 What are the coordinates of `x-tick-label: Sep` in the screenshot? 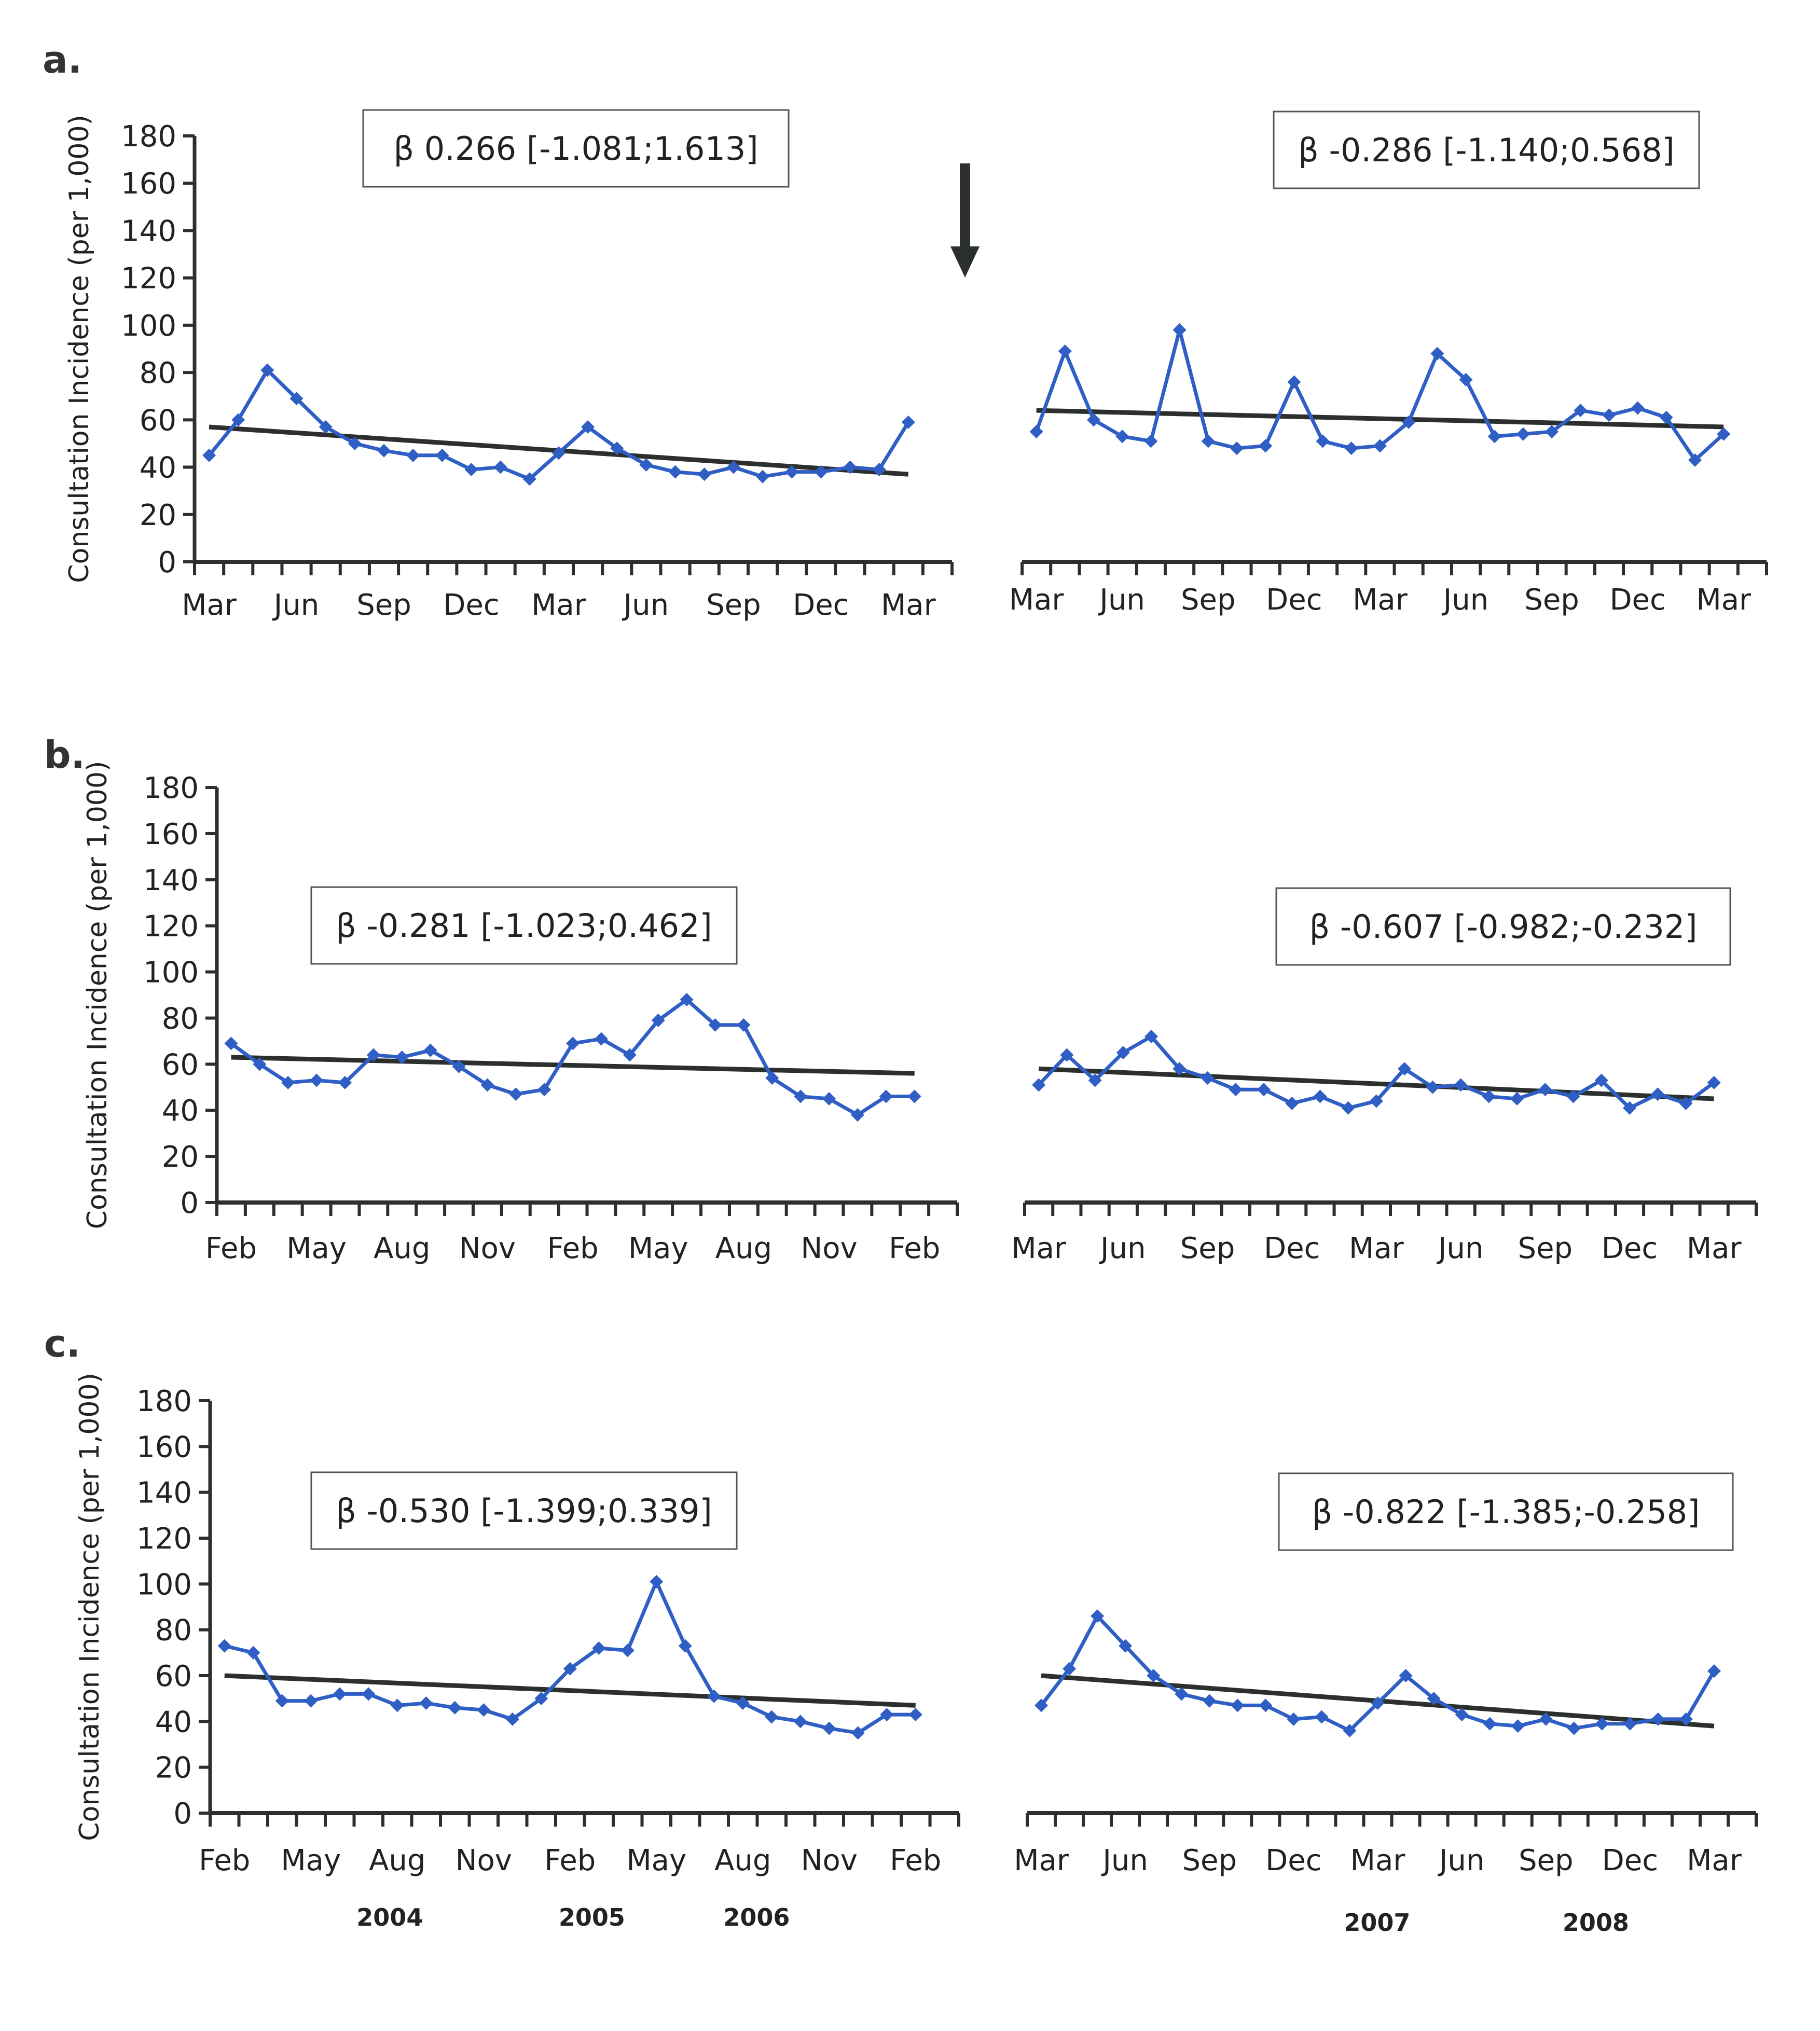 It's located at (384, 605).